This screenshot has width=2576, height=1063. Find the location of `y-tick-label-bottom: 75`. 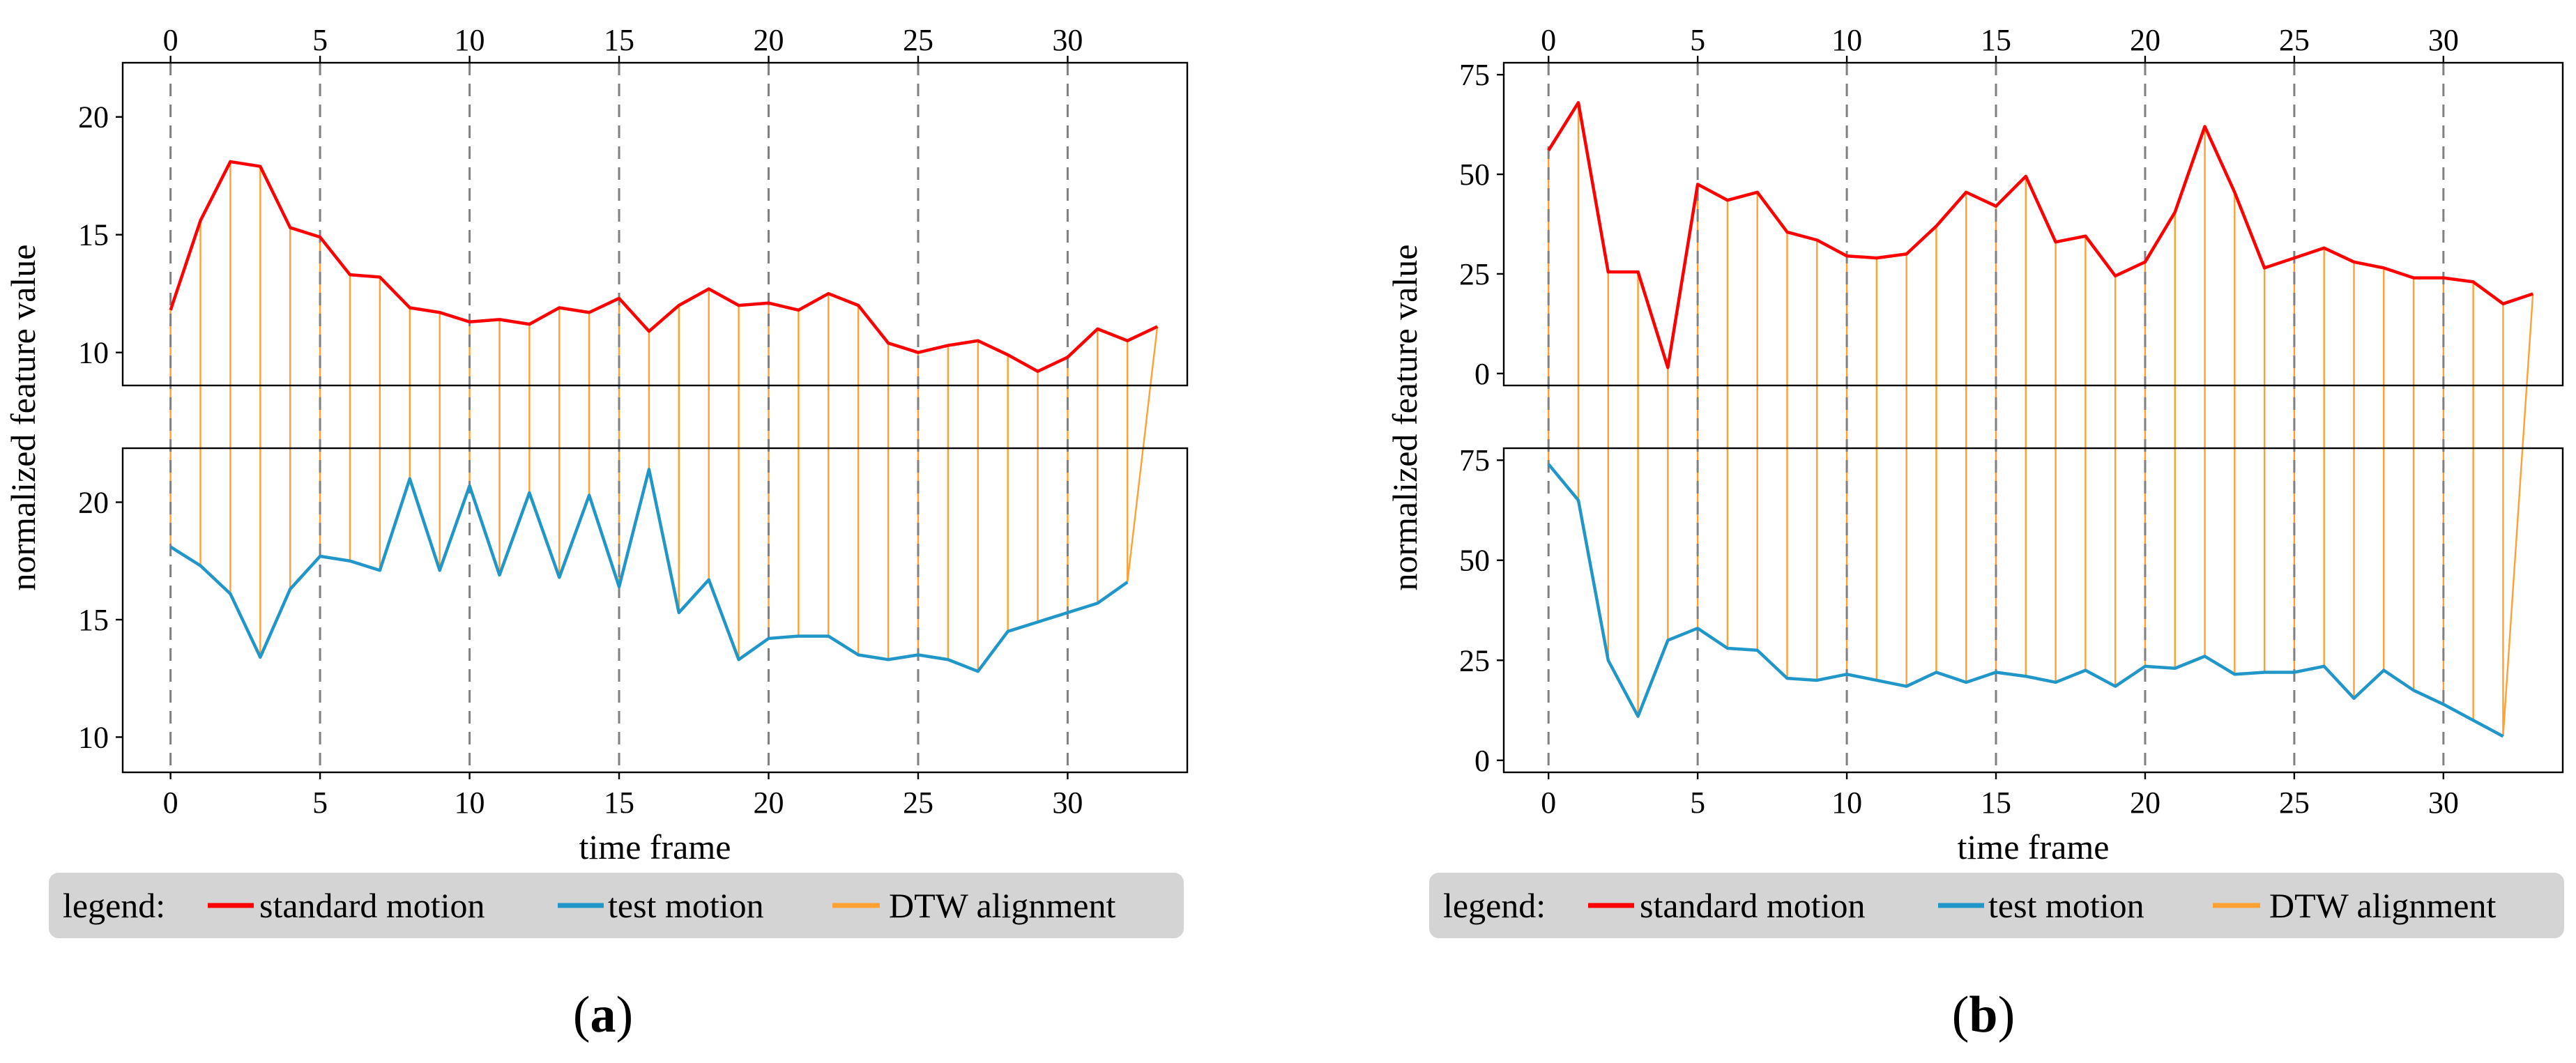

y-tick-label-bottom: 75 is located at coordinates (1475, 460).